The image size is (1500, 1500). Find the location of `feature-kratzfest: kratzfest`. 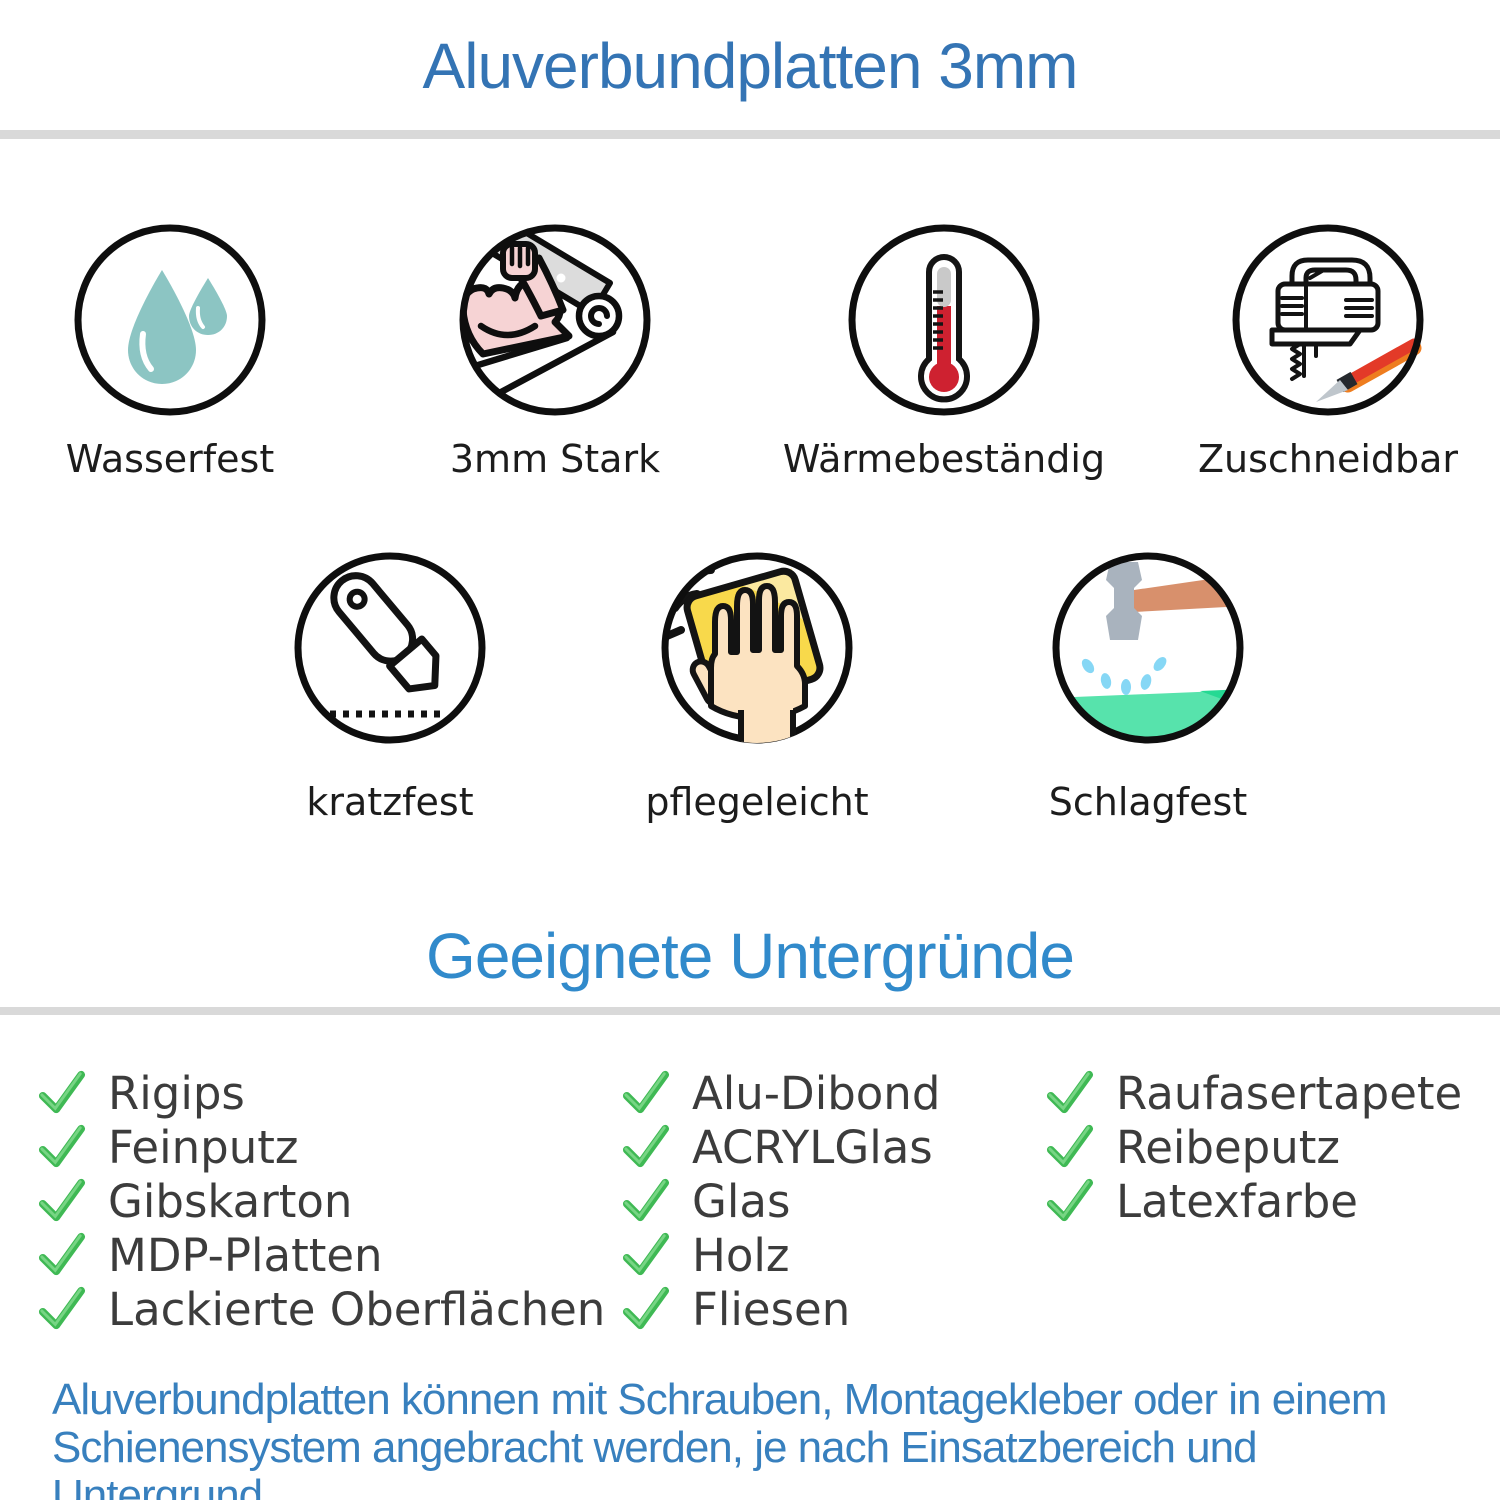

feature-kratzfest: kratzfest is located at coordinates (390, 686).